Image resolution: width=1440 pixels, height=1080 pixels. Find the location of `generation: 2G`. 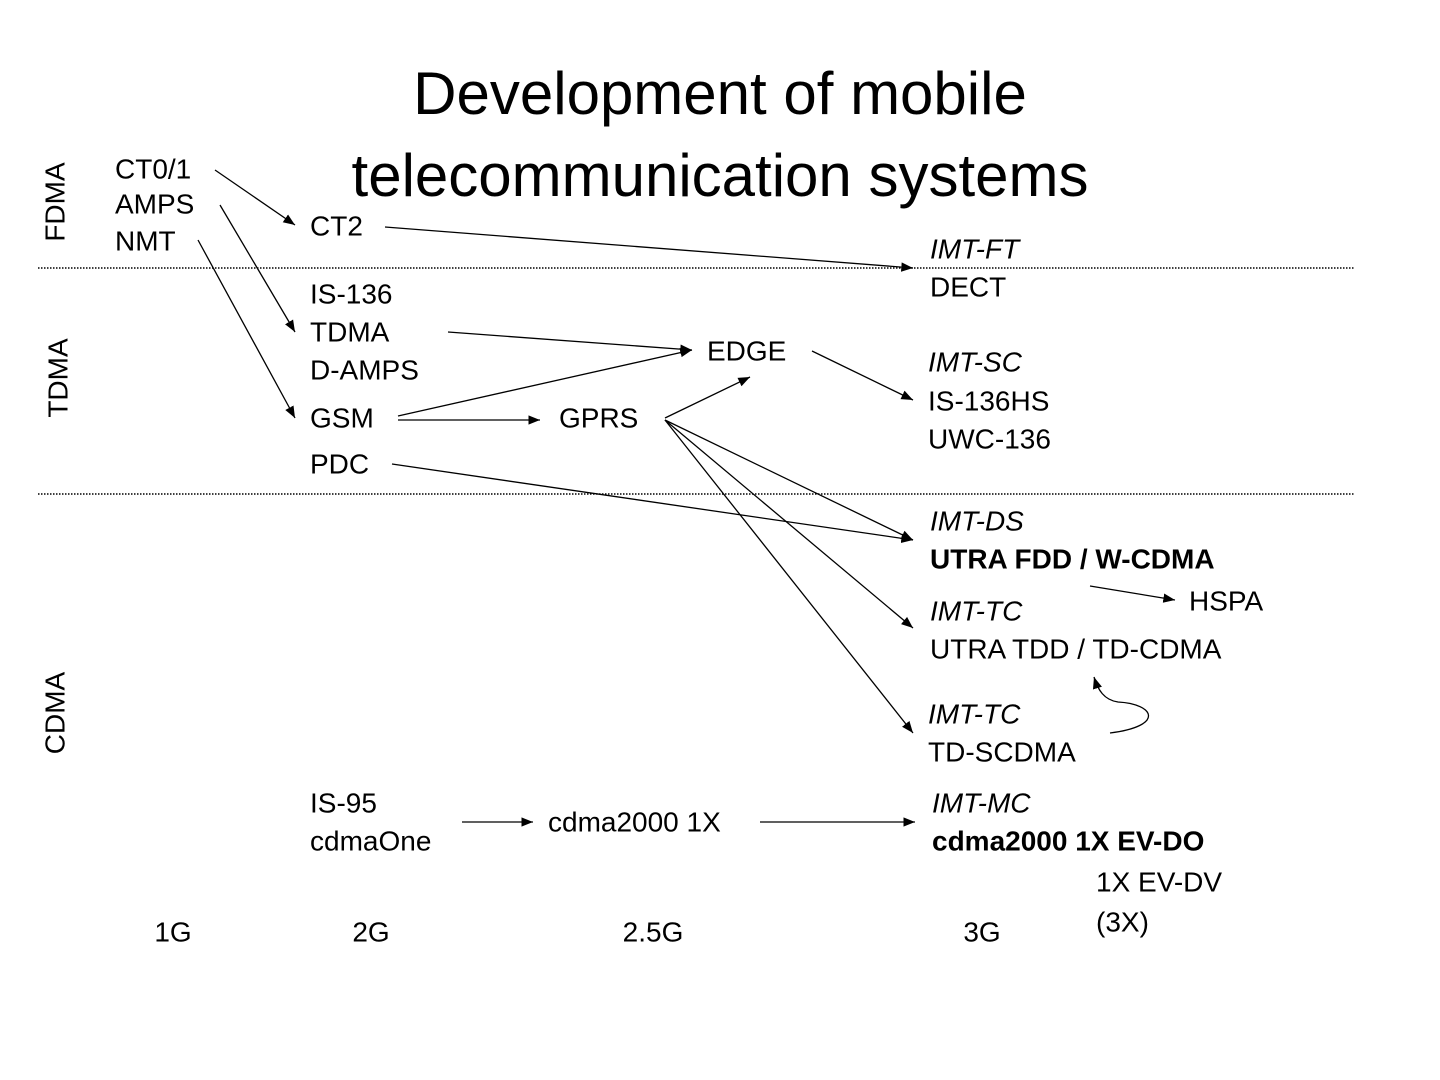

generation: 2G is located at coordinates (370, 931).